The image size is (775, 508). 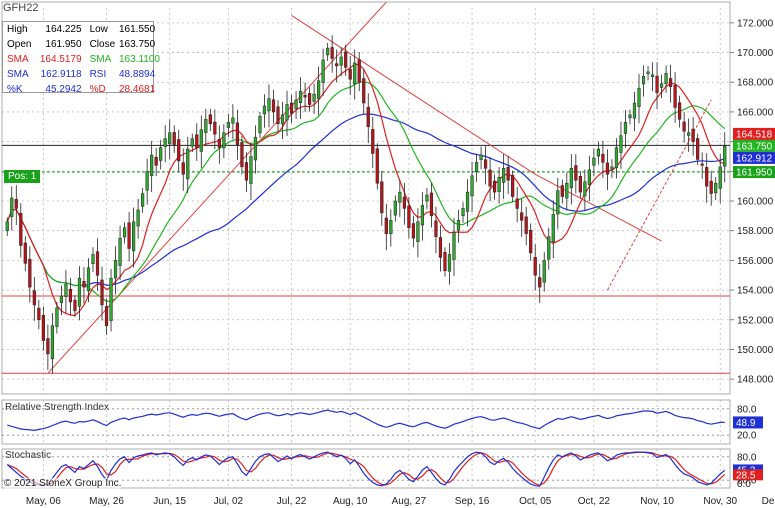 What do you see at coordinates (747, 457) in the screenshot?
I see `stochastic-level-label: 80.0` at bounding box center [747, 457].